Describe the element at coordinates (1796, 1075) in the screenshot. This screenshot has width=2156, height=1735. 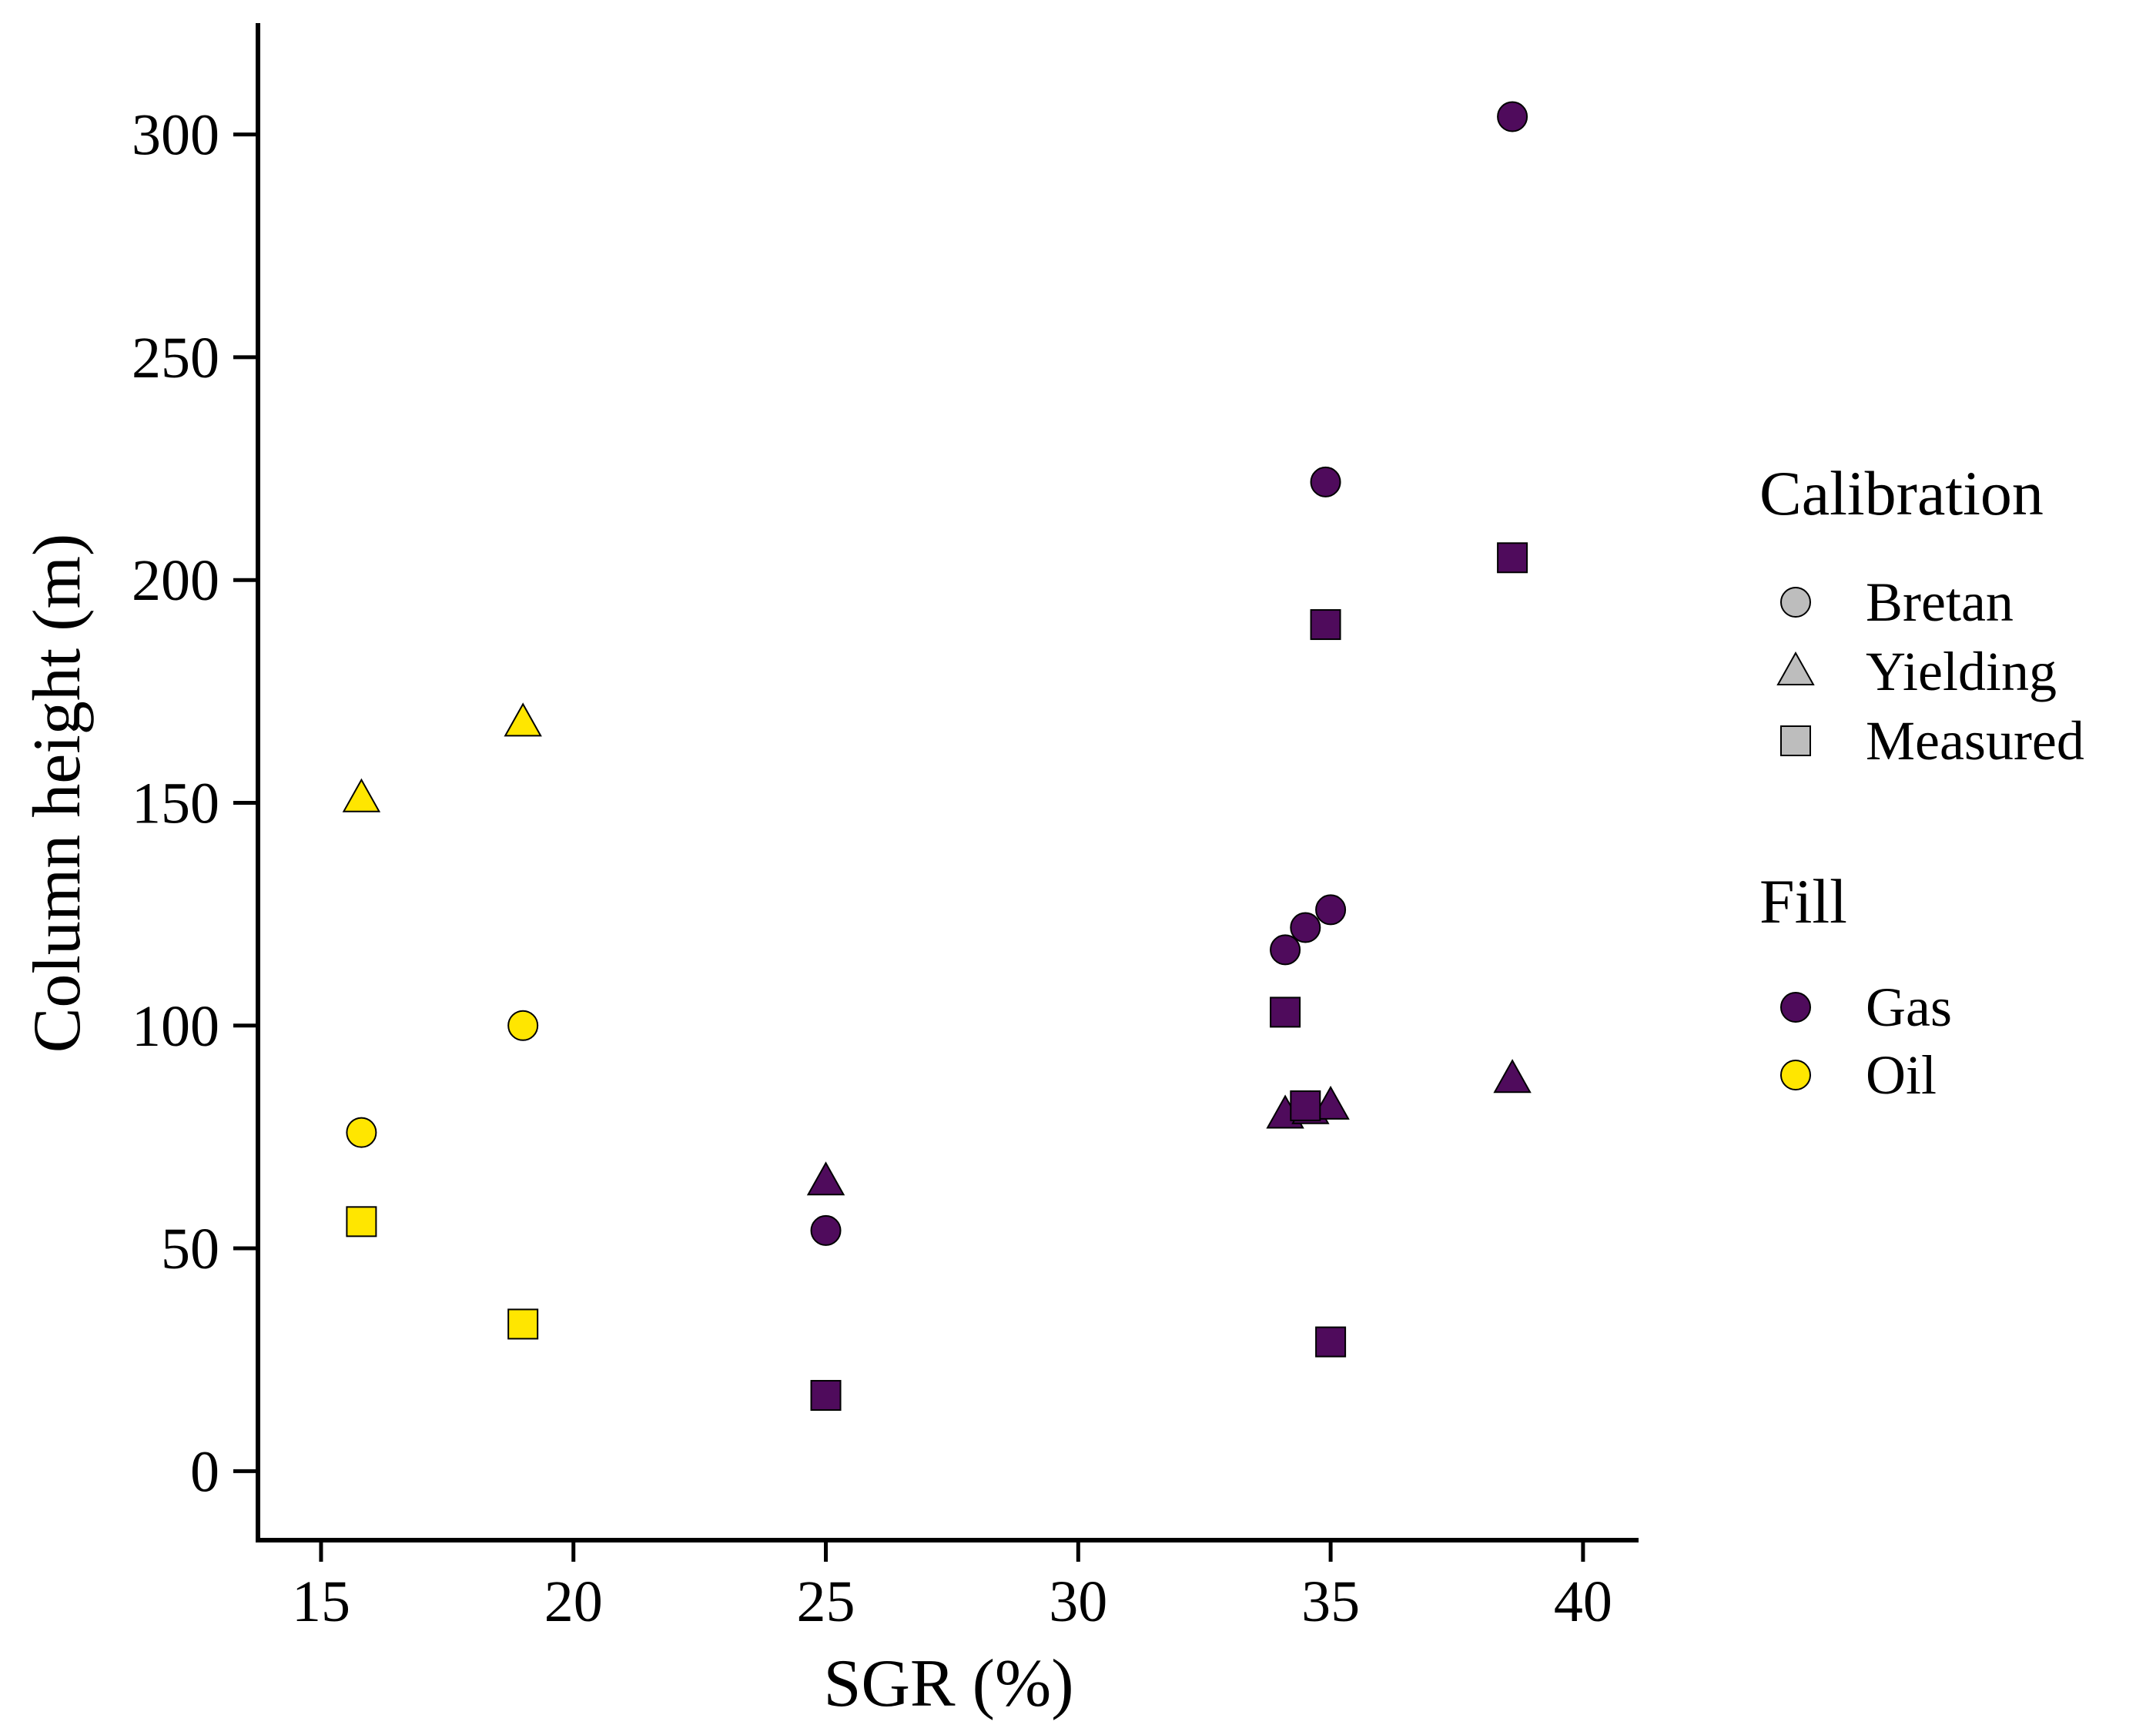
I see `legend-oil-icon` at that location.